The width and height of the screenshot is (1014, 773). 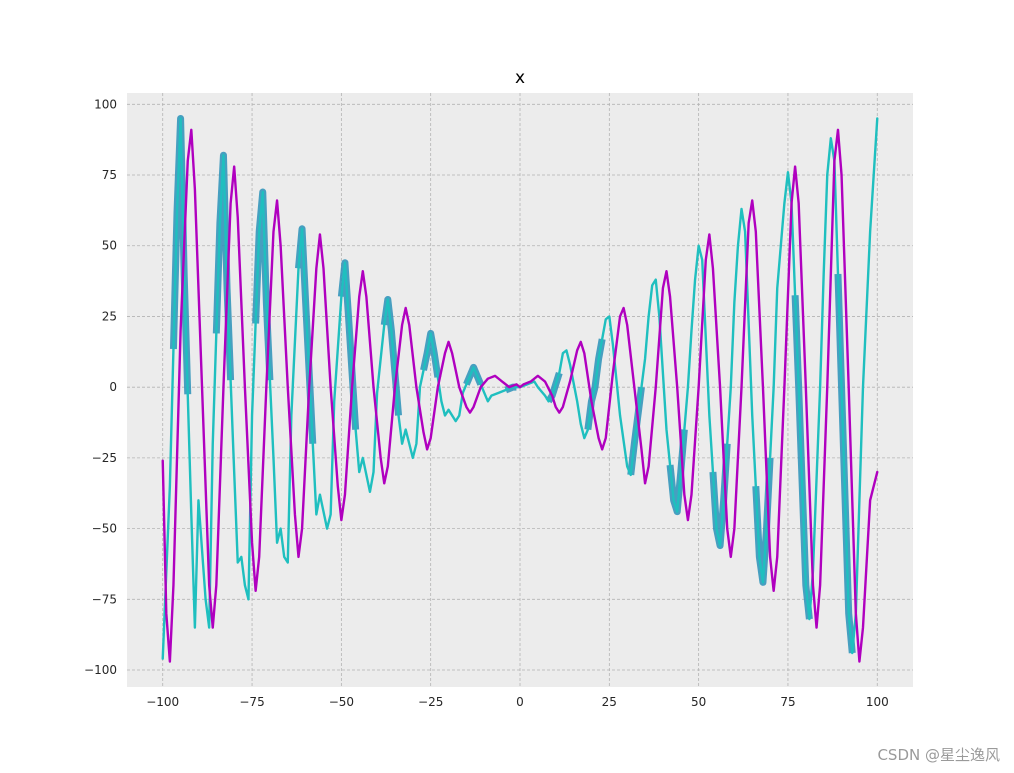 I want to click on x-tick-label: 50, so click(x=698, y=702).